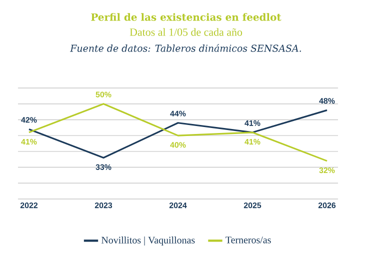 The height and width of the screenshot is (268, 373). Describe the element at coordinates (186, 17) in the screenshot. I see `chart-title: Perfil de las existencias en feedlot` at that location.